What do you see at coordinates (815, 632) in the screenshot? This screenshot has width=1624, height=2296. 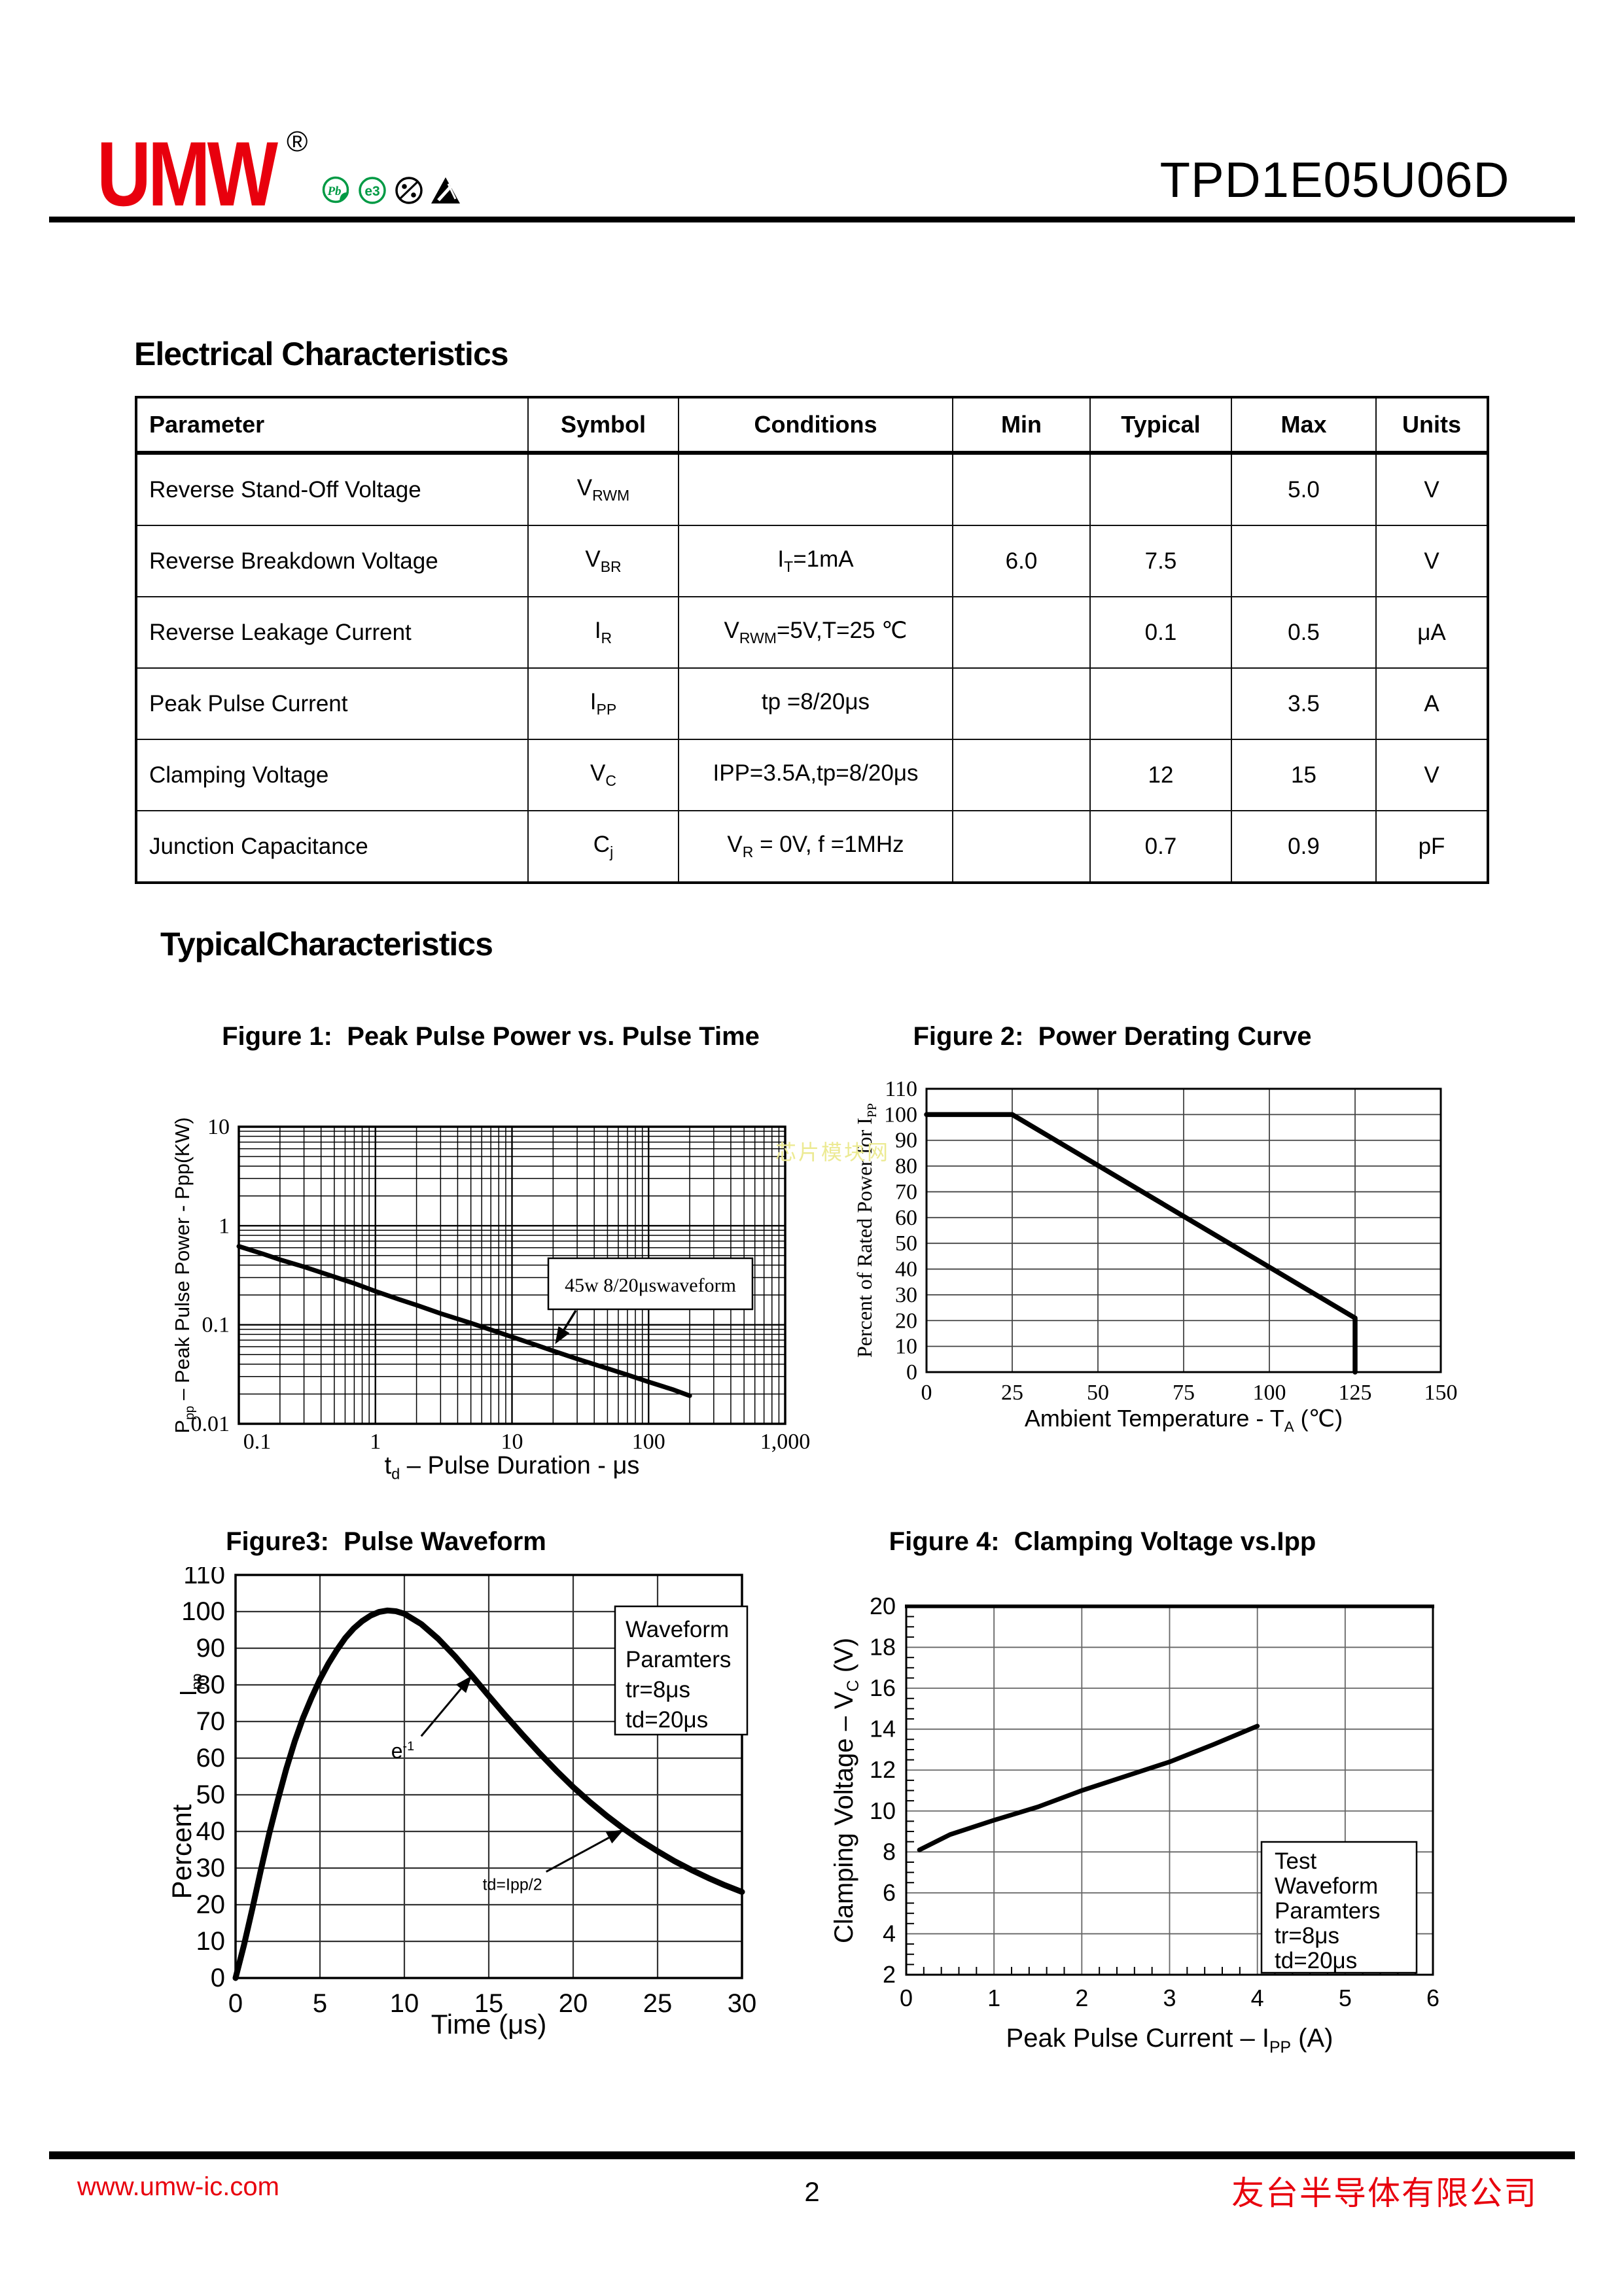 I see `cell-conditions: VRWM=5V,T=25 ℃` at bounding box center [815, 632].